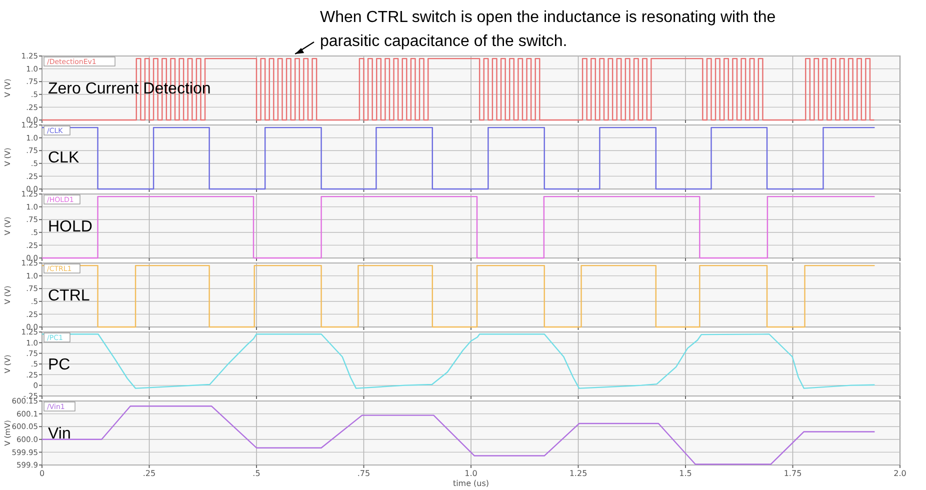  Describe the element at coordinates (42, 473) in the screenshot. I see `x-tick-label: 0` at that location.